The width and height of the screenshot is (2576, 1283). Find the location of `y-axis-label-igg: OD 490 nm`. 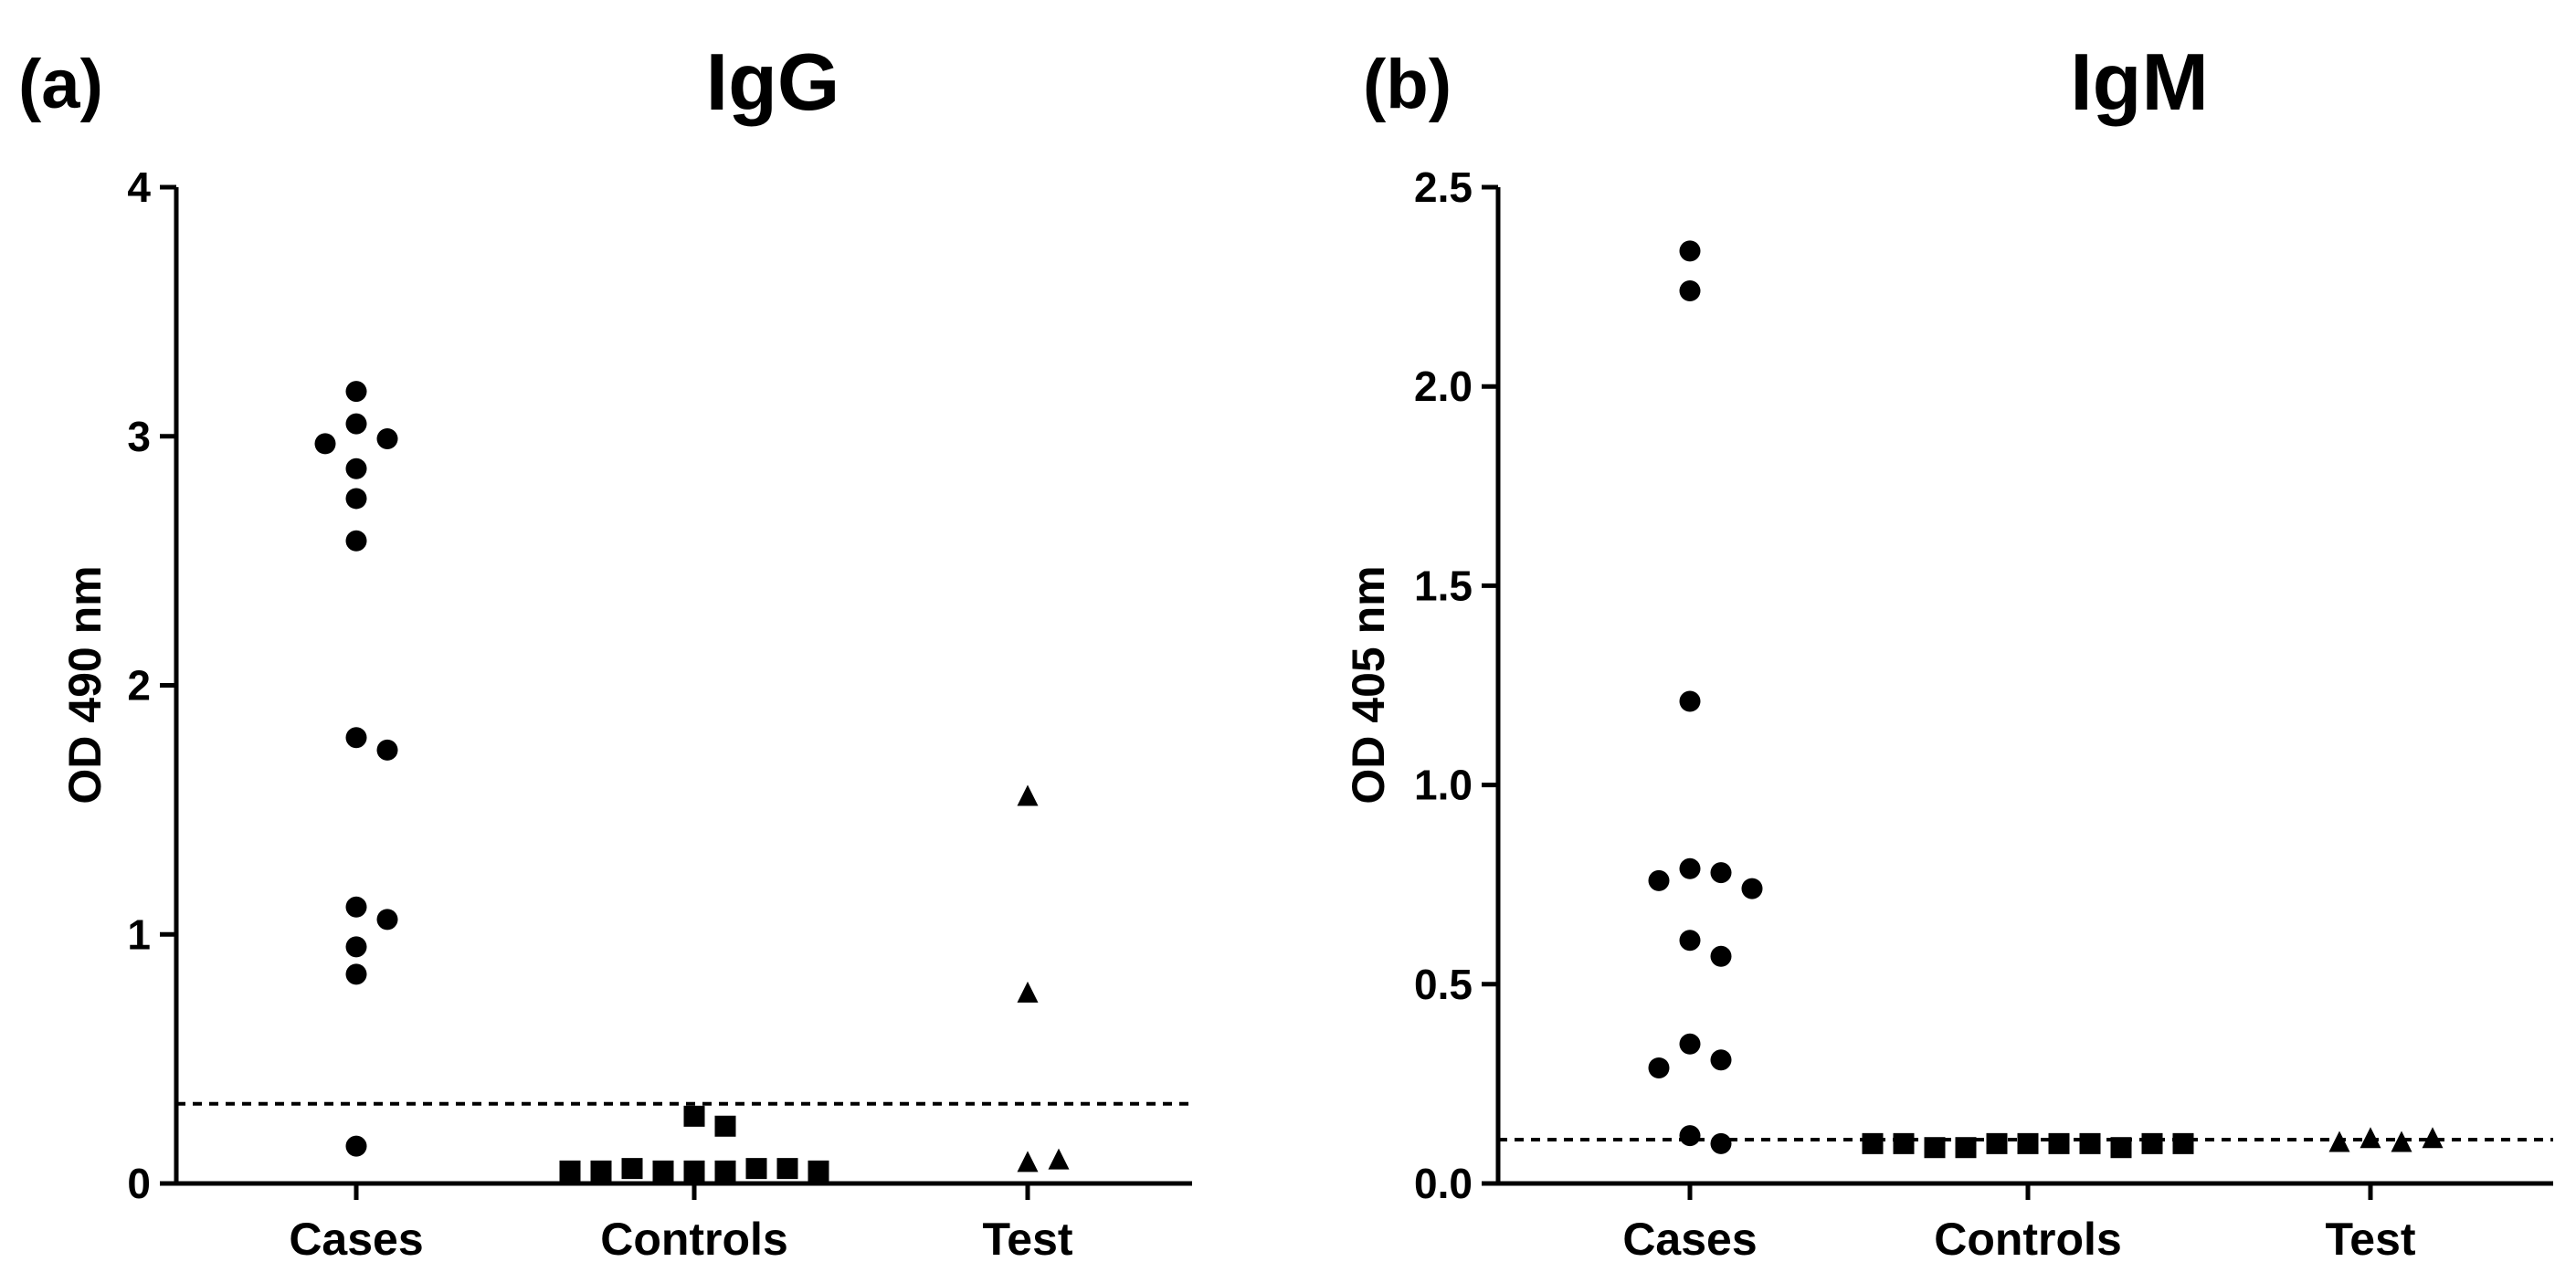

y-axis-label-igg: OD 490 nm is located at coordinates (85, 684).